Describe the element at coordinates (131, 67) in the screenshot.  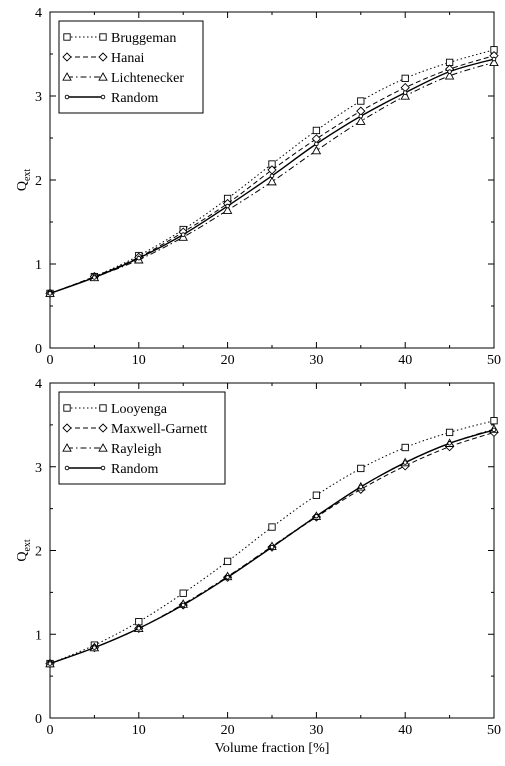
I see `legend: Bruggeman Hanai Lichtenecker Random` at that location.